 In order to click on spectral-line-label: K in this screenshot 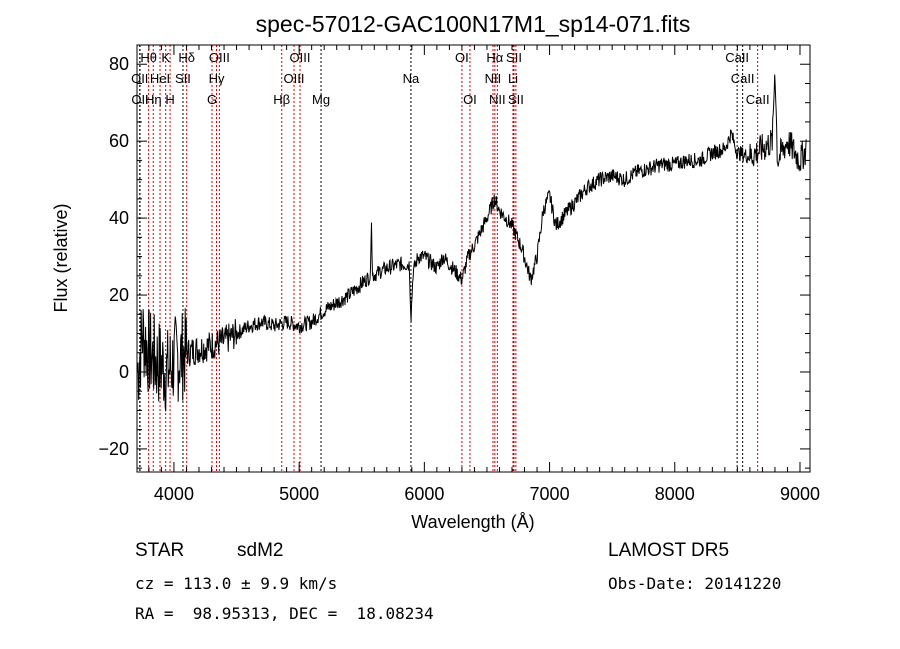, I will do `click(165, 57)`.